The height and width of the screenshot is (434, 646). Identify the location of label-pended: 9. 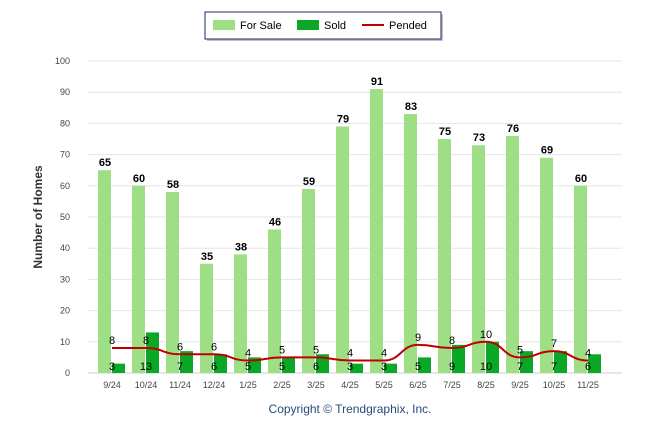
(418, 338).